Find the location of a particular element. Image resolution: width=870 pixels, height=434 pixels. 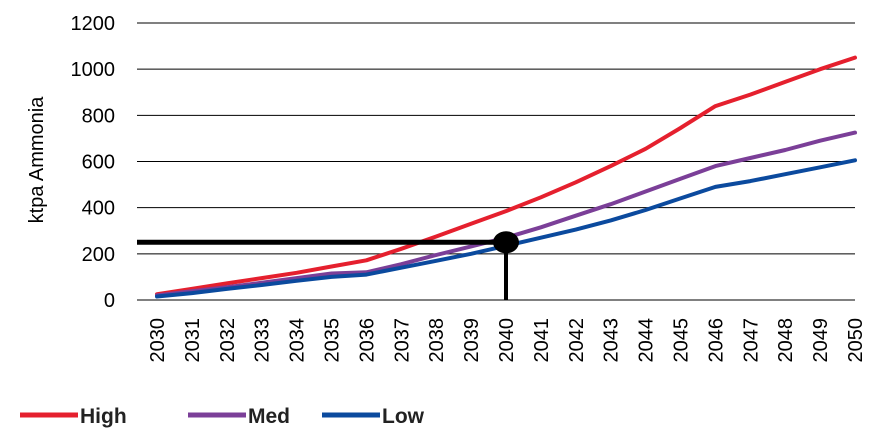

x-tick-label: 2034 is located at coordinates (298, 340).